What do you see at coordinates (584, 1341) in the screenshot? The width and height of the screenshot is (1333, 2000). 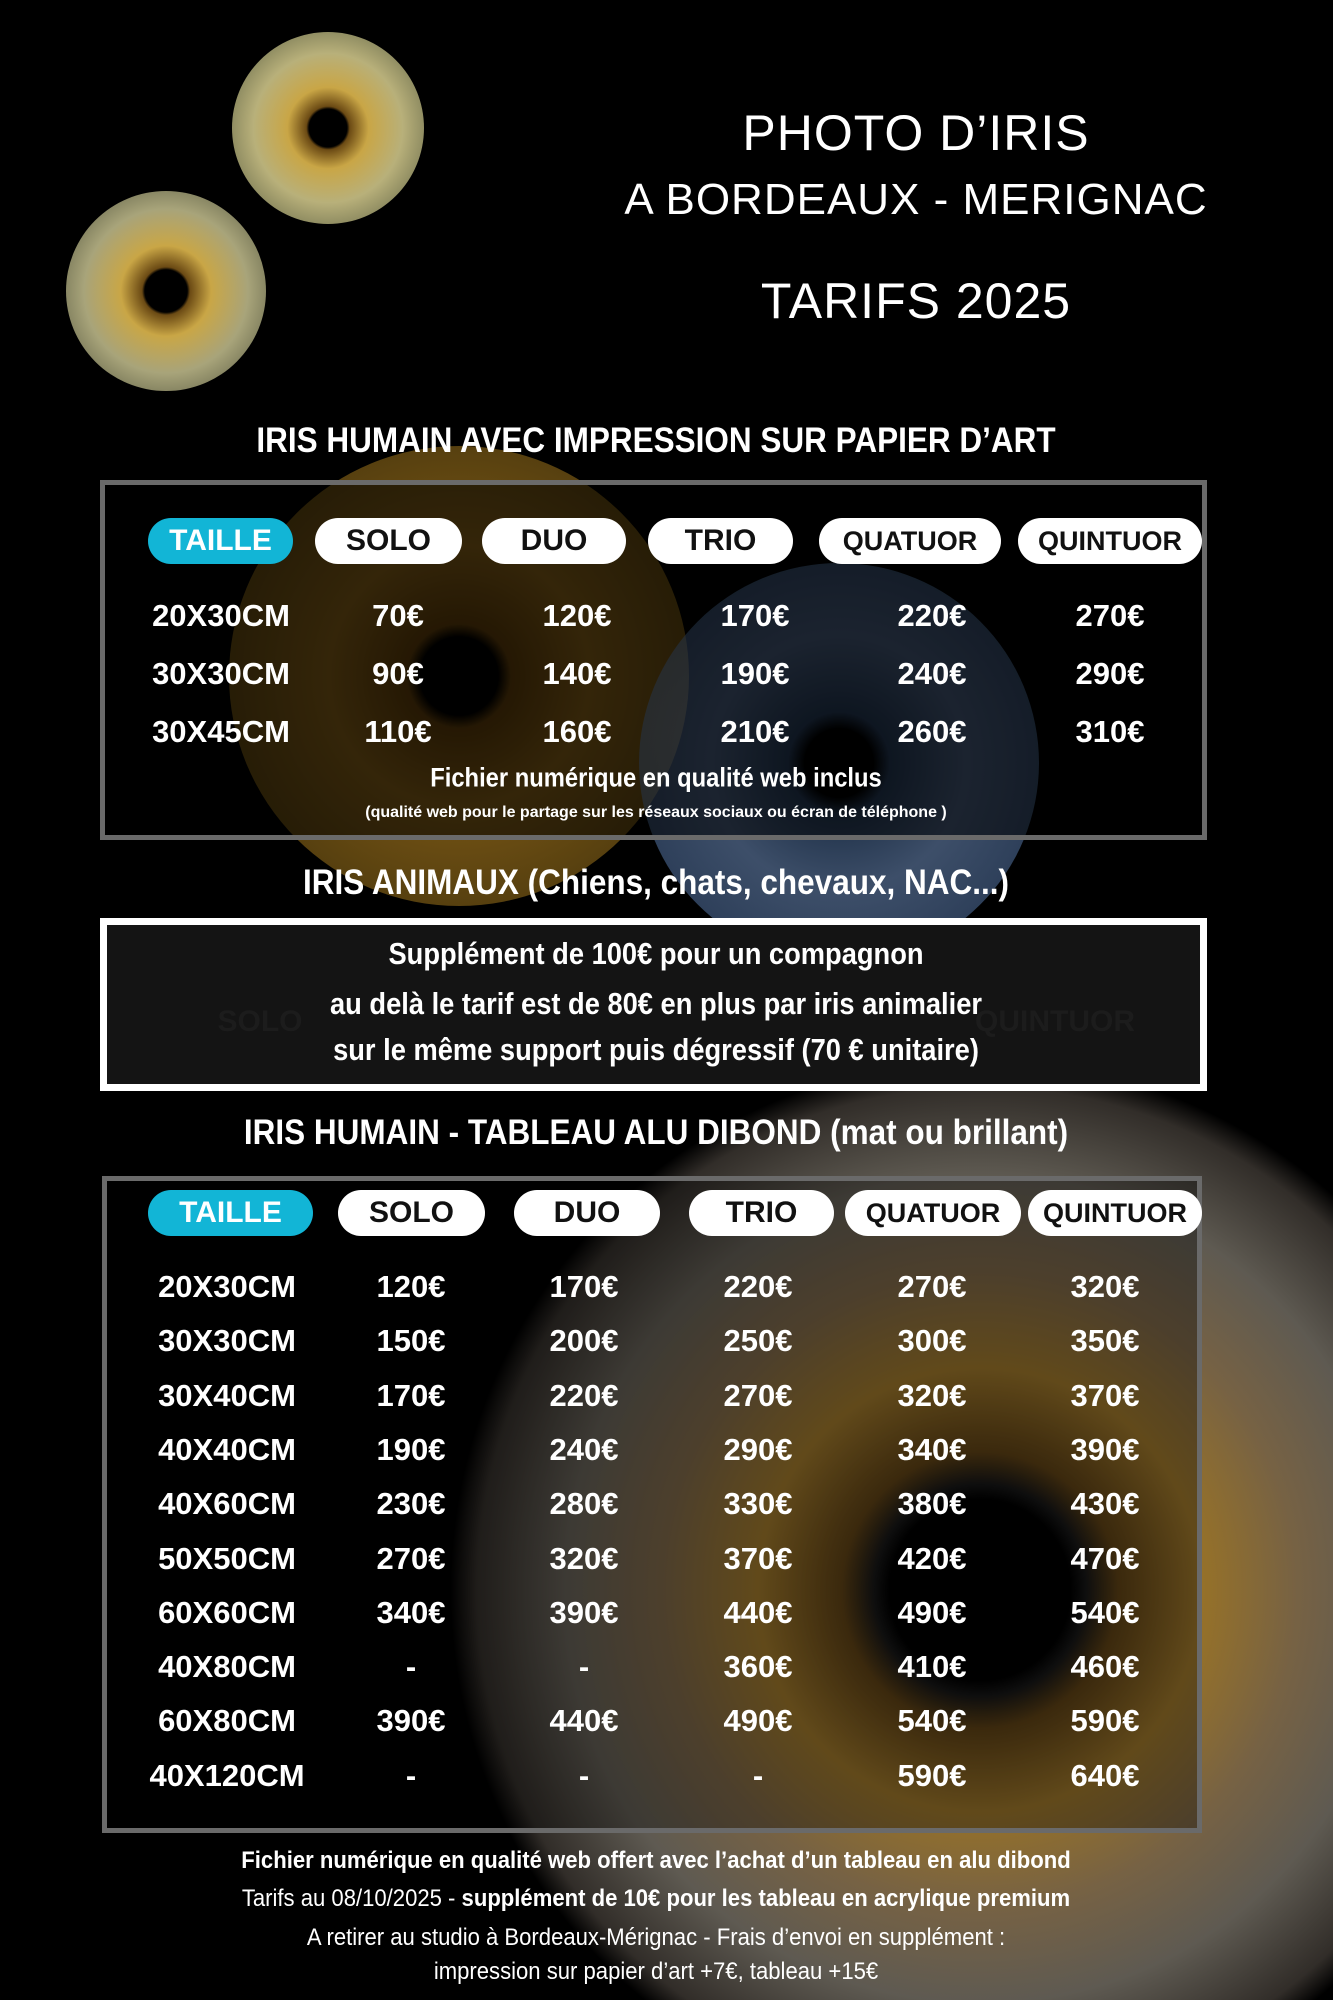 I see `price-cell: 200€` at bounding box center [584, 1341].